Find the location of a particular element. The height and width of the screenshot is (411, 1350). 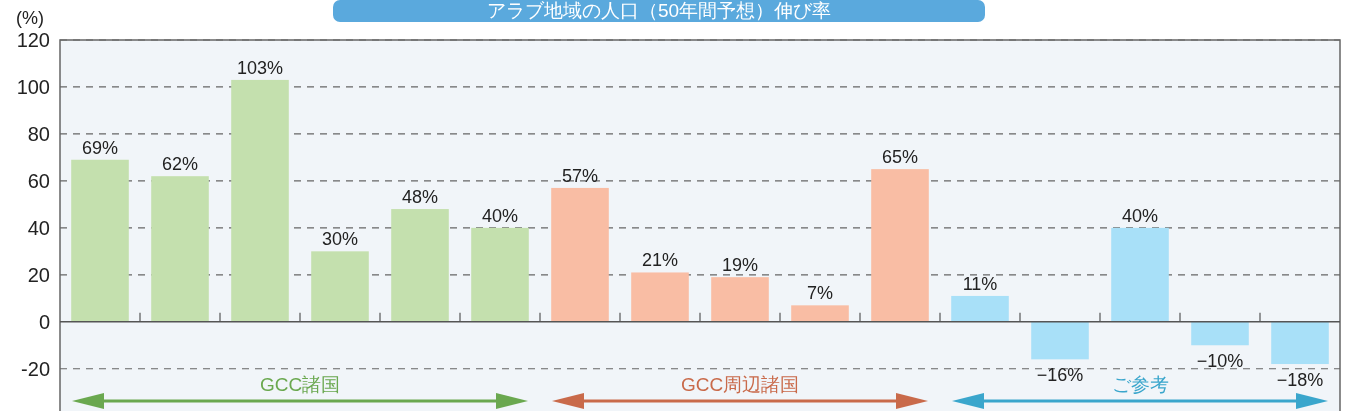

data-label: −16% is located at coordinates (1060, 375).